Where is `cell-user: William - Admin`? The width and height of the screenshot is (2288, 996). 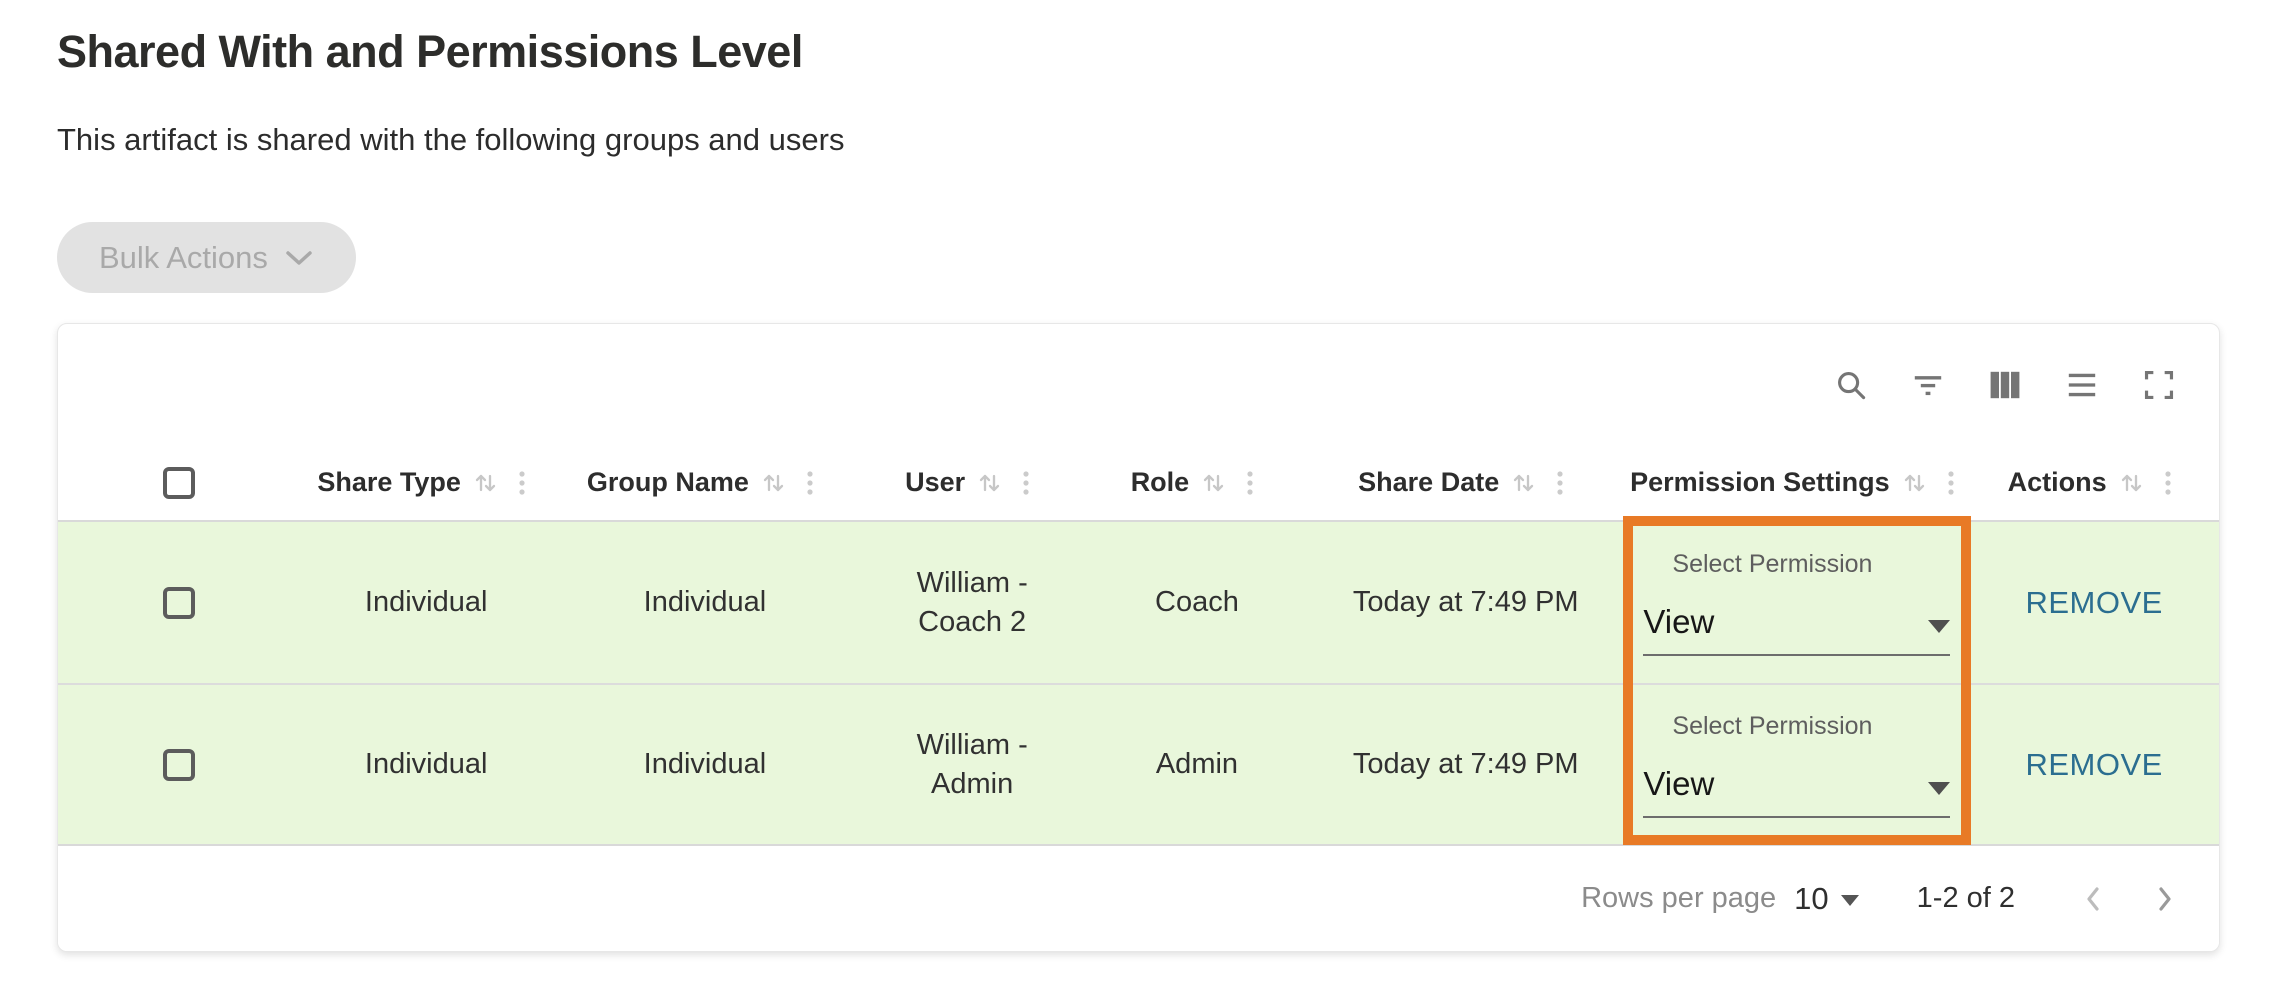 cell-user: William - Admin is located at coordinates (972, 765).